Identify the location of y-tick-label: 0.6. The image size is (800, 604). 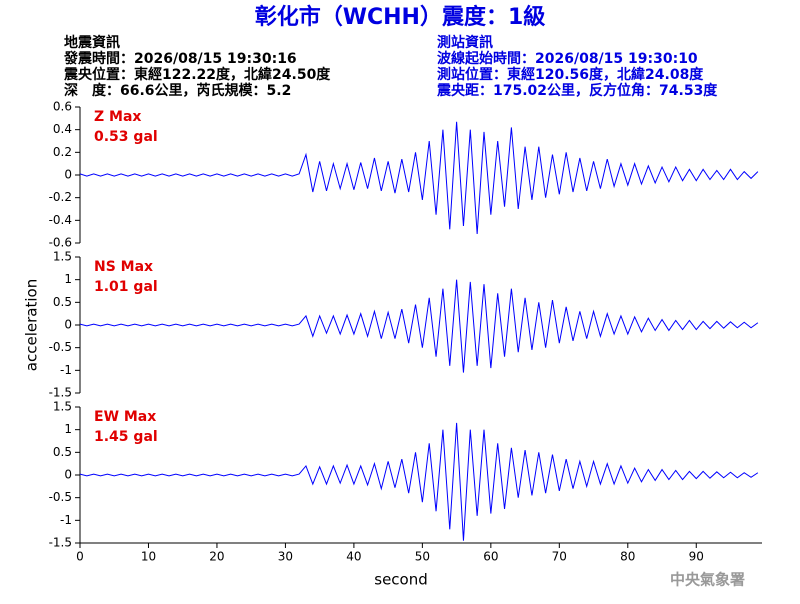
(62, 107).